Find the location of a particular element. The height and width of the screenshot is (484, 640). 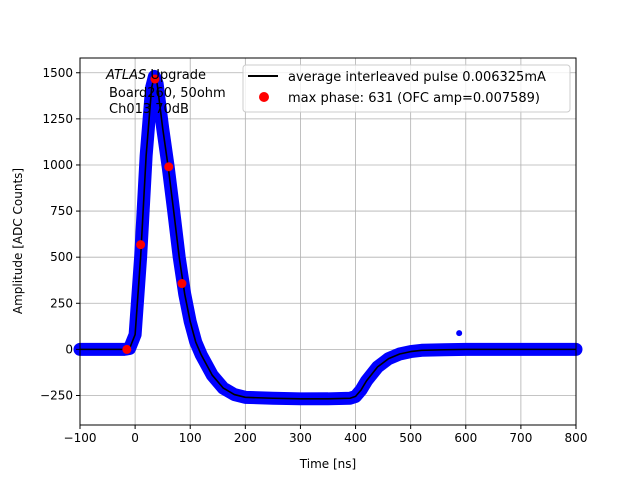

x-tick-label: 600 is located at coordinates (465, 438).